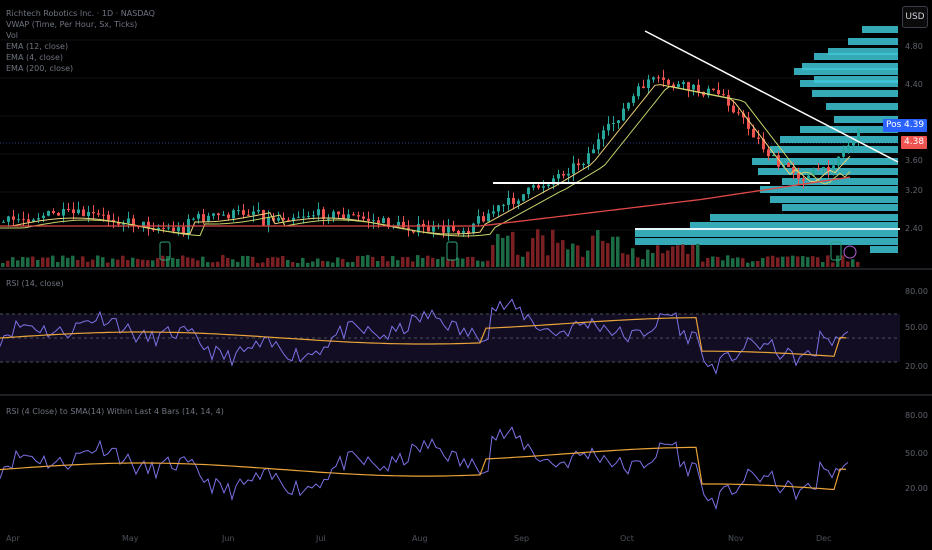  What do you see at coordinates (80, 13) in the screenshot?
I see `symbol-title: Richtech Robotics Inc. · 1D · NASDAQ` at bounding box center [80, 13].